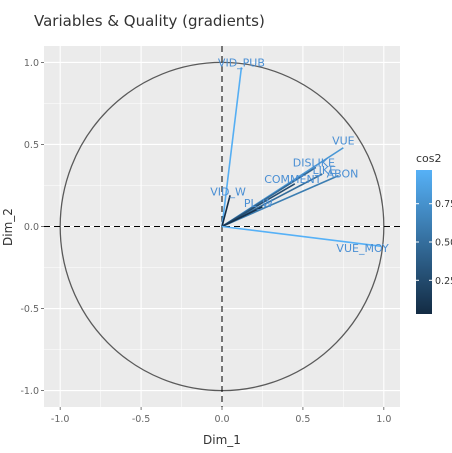 Image resolution: width=452 pixels, height=453 pixels. I want to click on variable-arrows, so click(301, 157).